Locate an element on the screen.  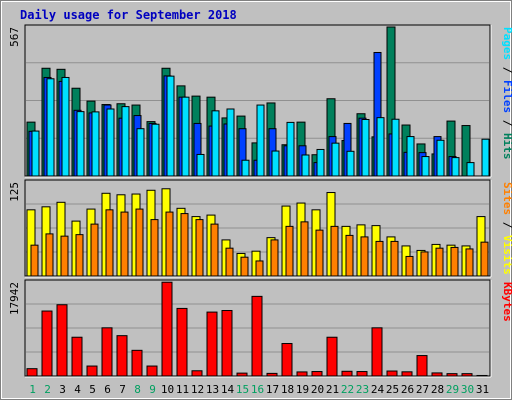
visits-ymax-label: 125 is located at coordinates (14, 192).